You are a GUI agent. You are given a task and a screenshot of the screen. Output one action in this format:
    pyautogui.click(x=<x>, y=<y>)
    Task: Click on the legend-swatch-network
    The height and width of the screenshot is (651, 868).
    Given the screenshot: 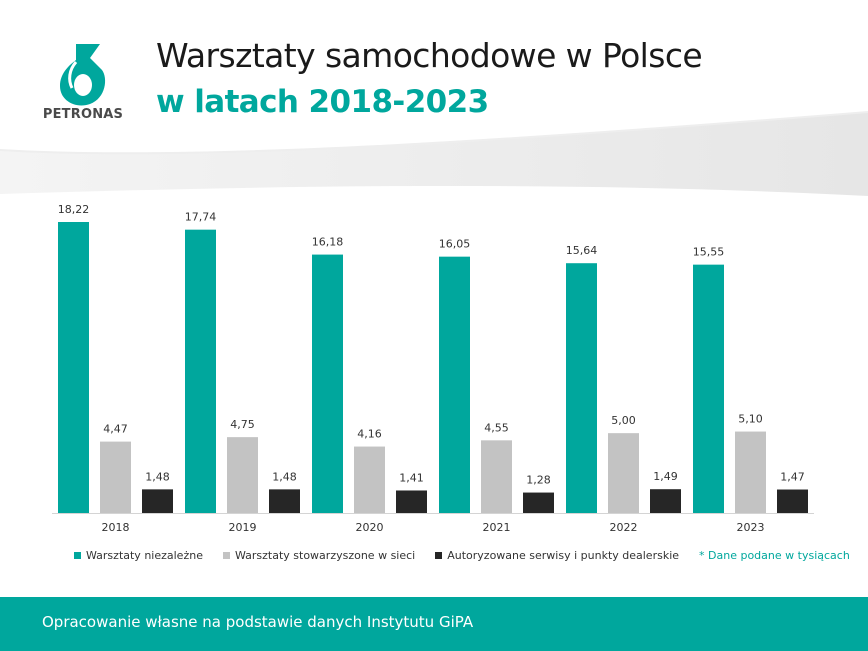 What is the action you would take?
    pyautogui.click(x=226, y=555)
    